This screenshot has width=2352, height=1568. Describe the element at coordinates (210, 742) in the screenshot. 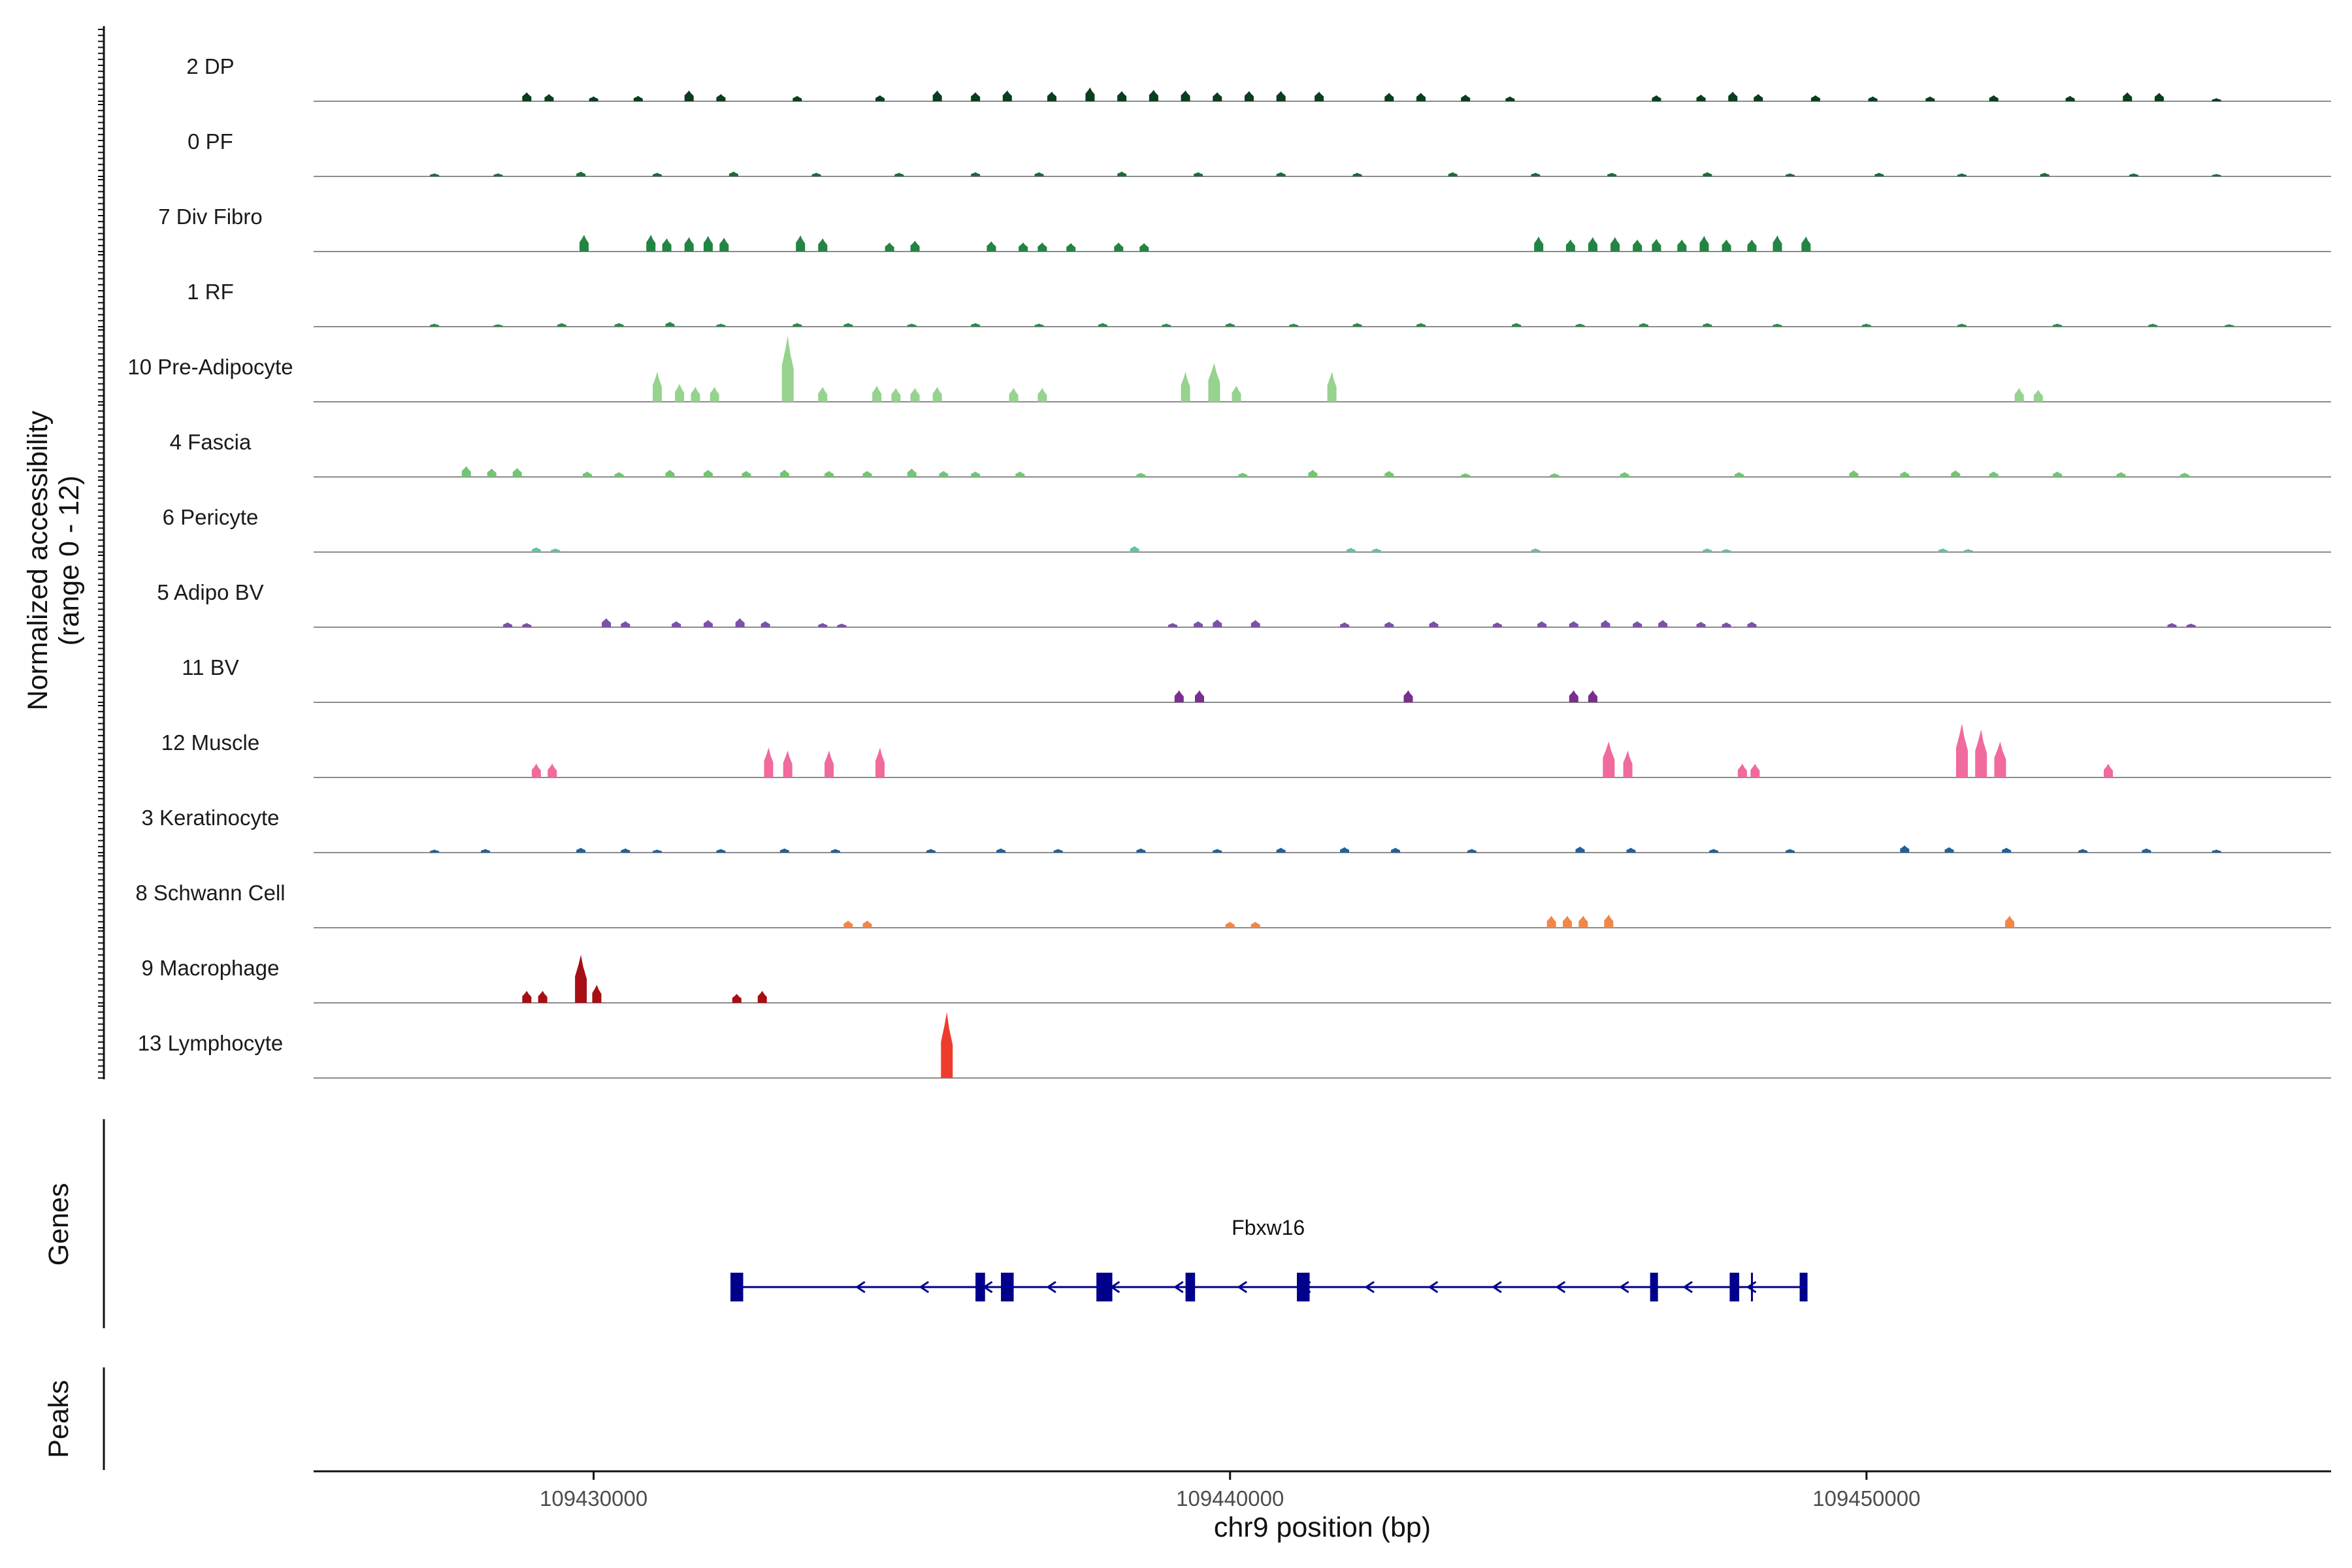

I see `track-label: 12 Muscle` at that location.